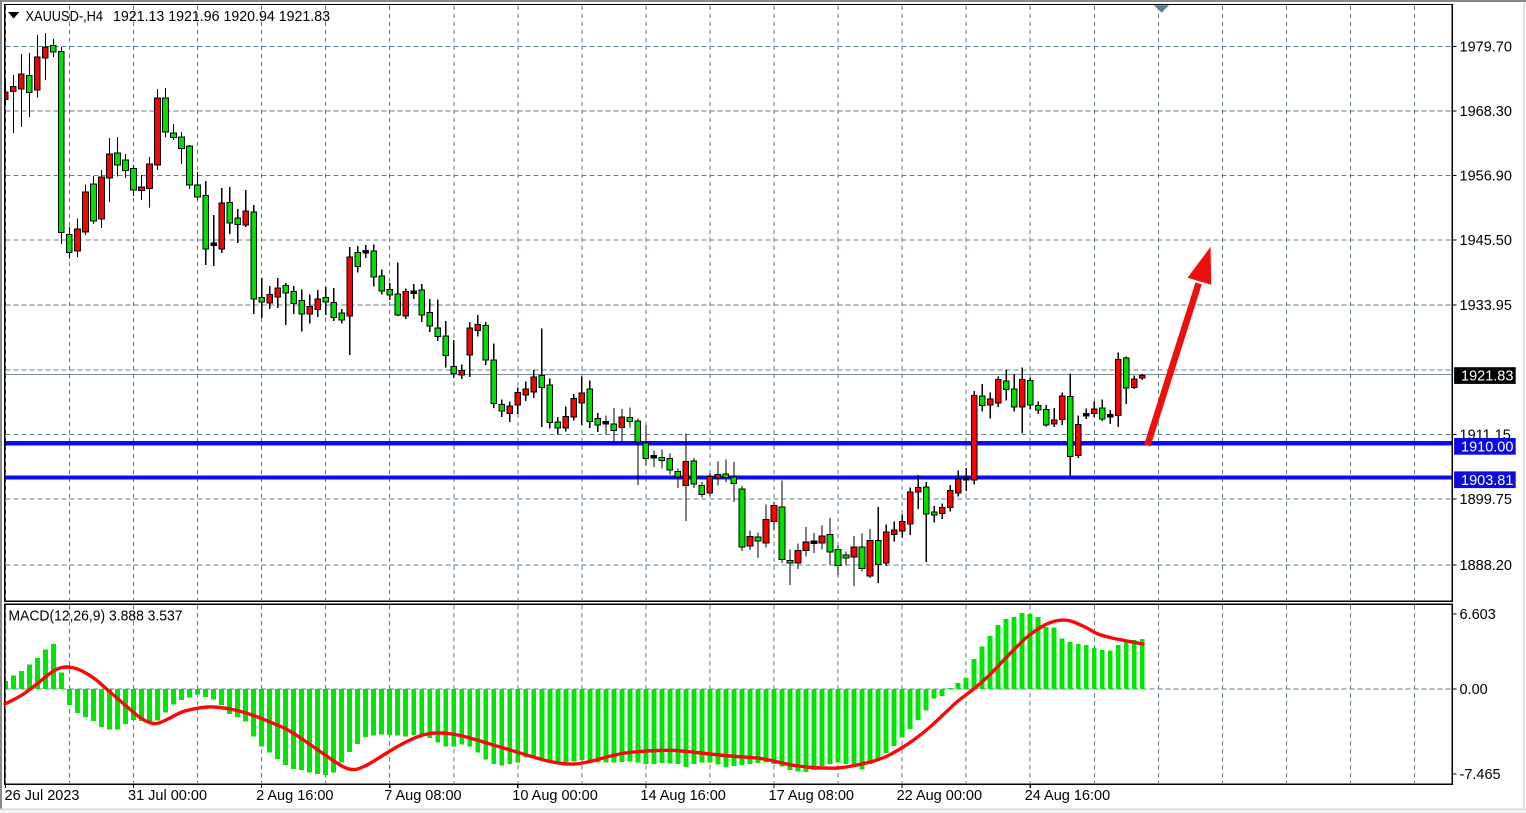 The width and height of the screenshot is (1526, 813). I want to click on svg-text: 1945.50, so click(1486, 241).